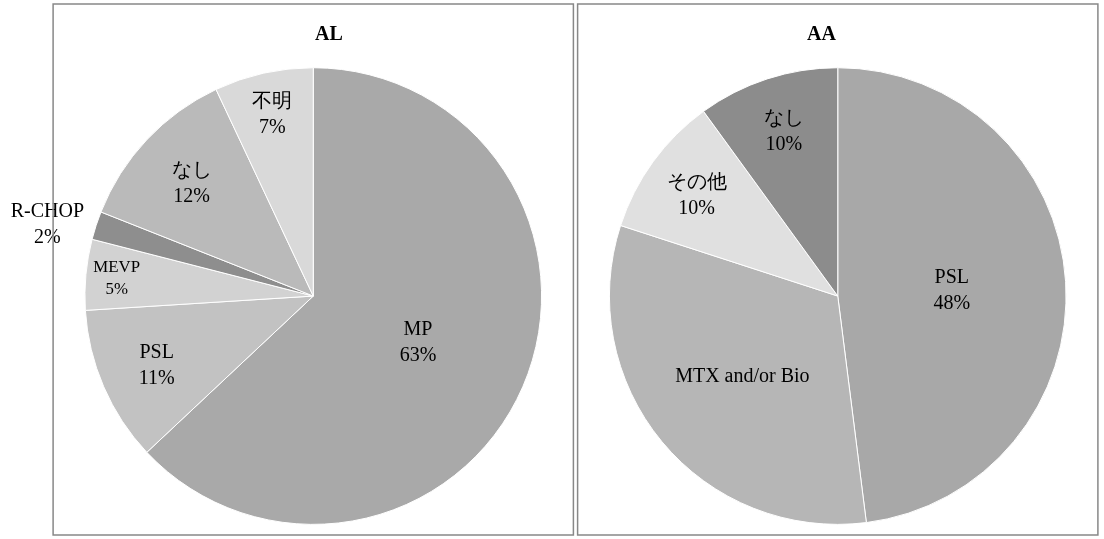  I want to click on chart-title: AL, so click(329, 33).